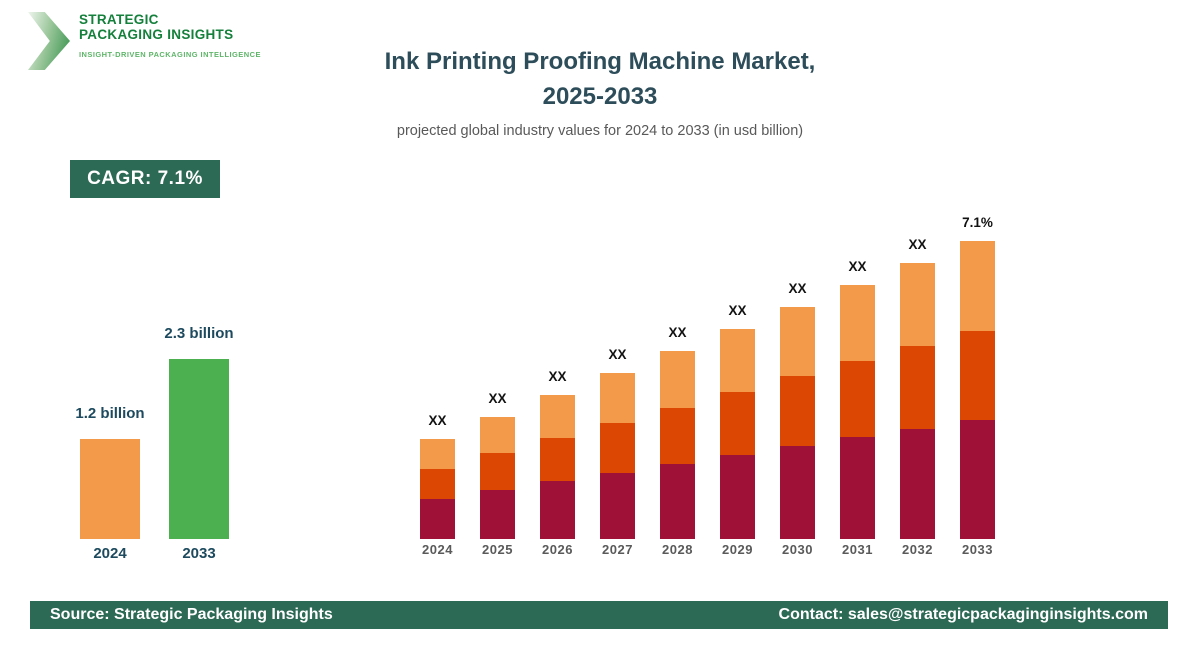 This screenshot has width=1200, height=650. I want to click on stack-2029-segment-middle, so click(737, 423).